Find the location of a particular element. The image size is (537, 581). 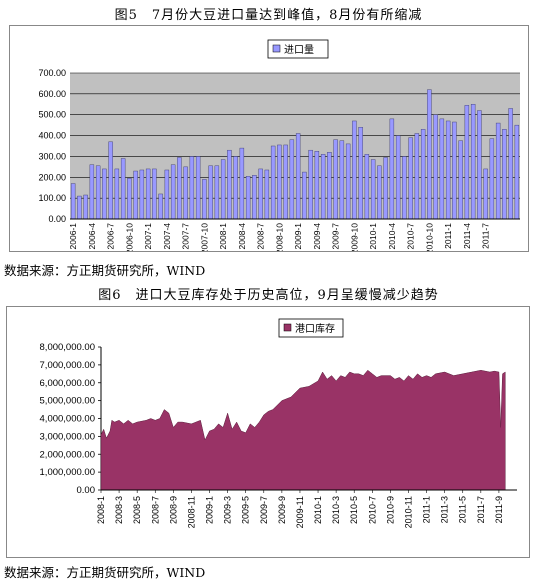

chart2-xtick-label: 2008-1 is located at coordinates (101, 510).